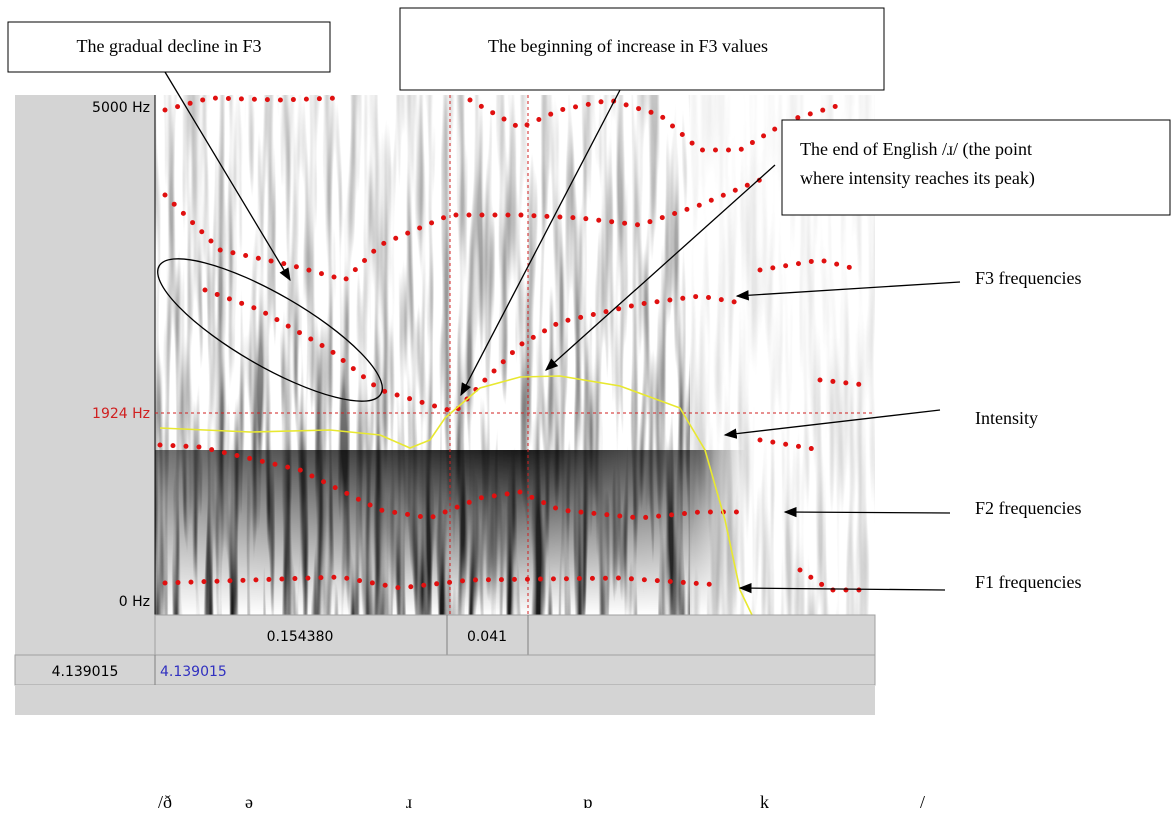 This screenshot has height=815, width=1172. I want to click on formant-f5, so click(502, 124).